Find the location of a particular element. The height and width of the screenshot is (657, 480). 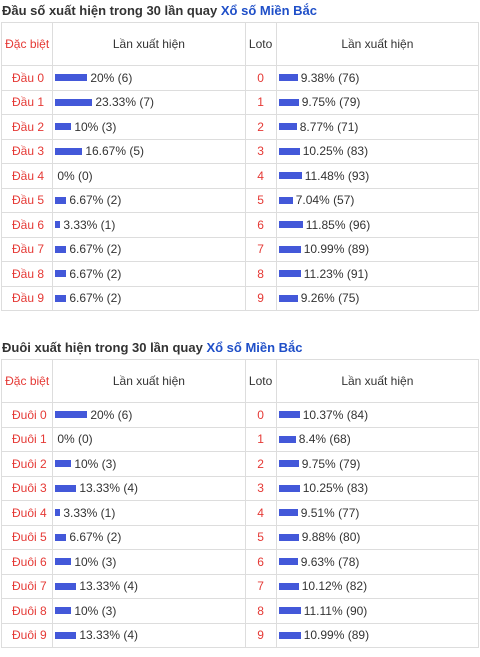

section-spacer is located at coordinates (240, 324).